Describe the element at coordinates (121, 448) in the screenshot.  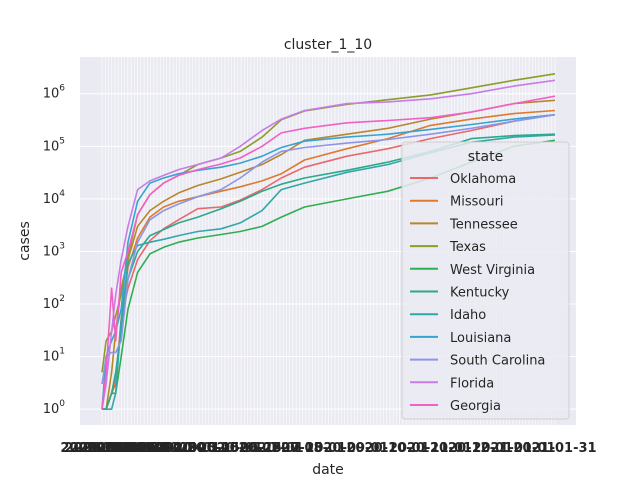
I see `x-tick-label: 2020-03-20` at that location.